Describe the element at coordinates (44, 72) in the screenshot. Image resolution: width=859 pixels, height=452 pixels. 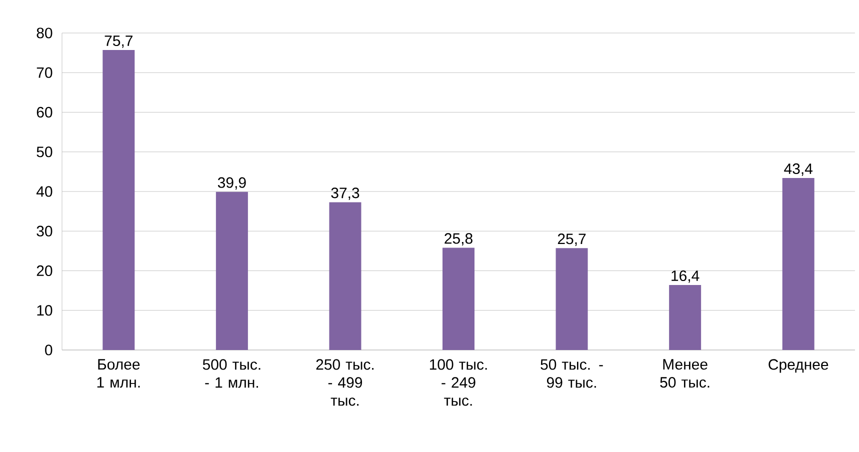
I see `y-tick-label: 70` at that location.